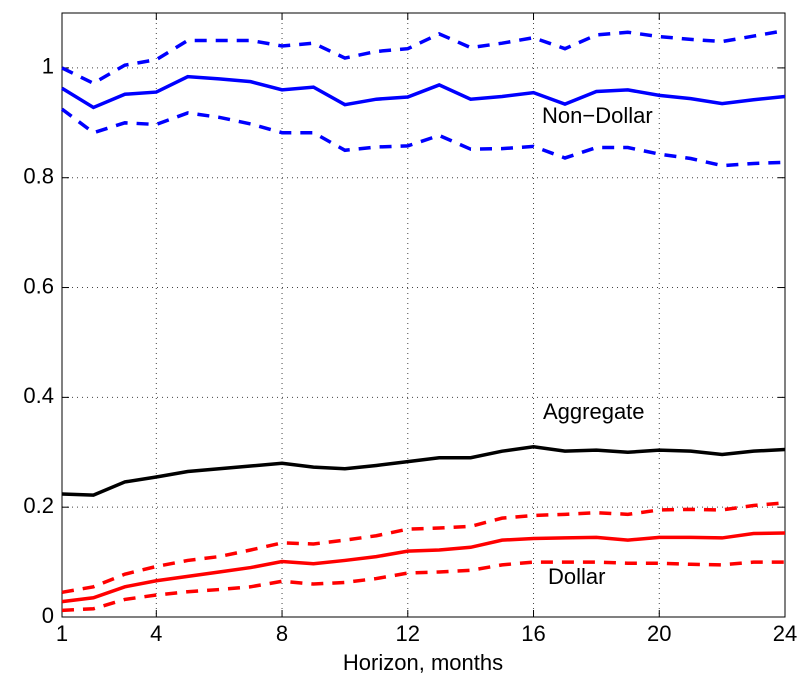 This screenshot has width=803, height=685. I want to click on x-tick-label: 24, so click(785, 633).